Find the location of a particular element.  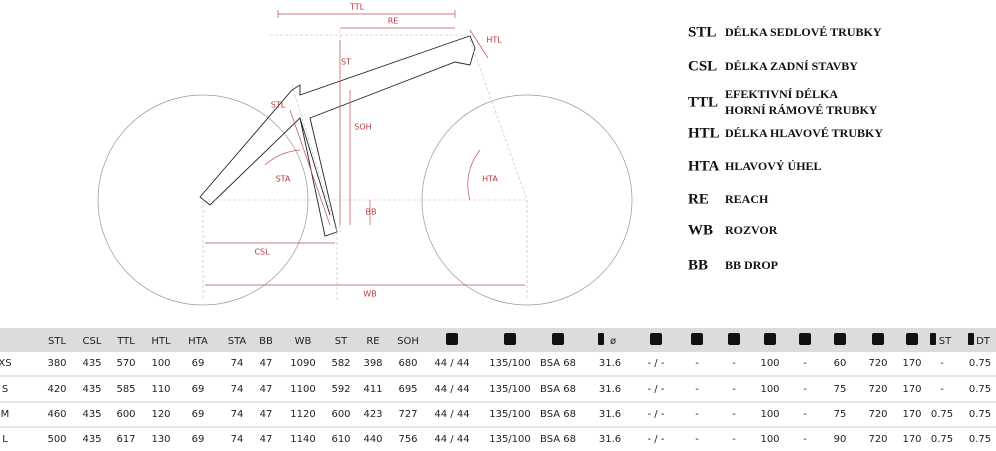

table-cell: 500 is located at coordinates (56, 439).